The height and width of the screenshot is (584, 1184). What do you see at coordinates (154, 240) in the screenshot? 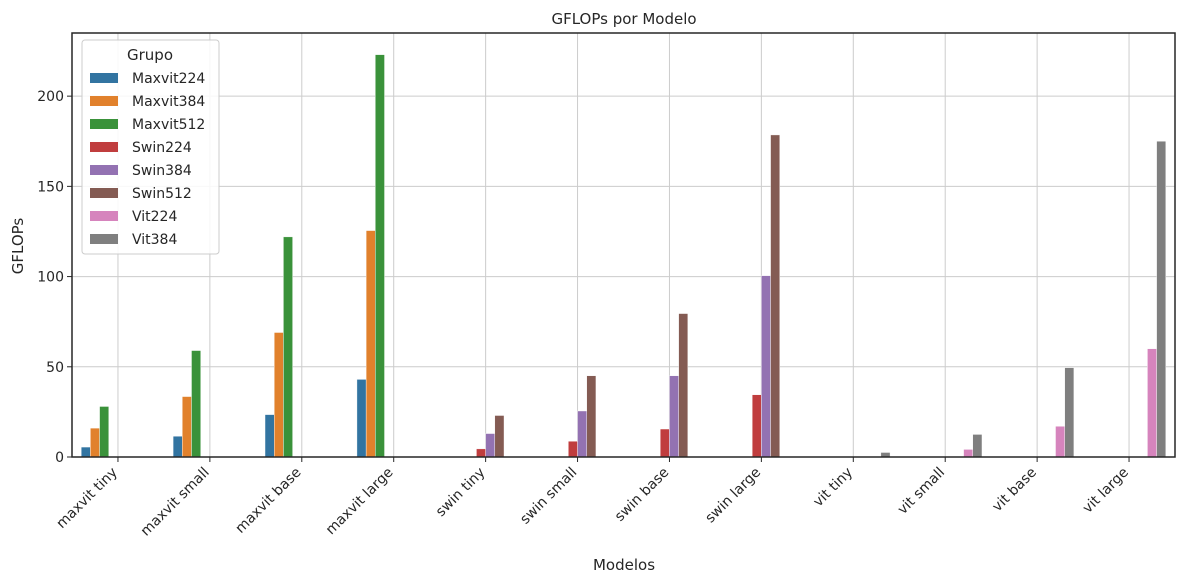
I see `legend-label: Vit384` at bounding box center [154, 240].